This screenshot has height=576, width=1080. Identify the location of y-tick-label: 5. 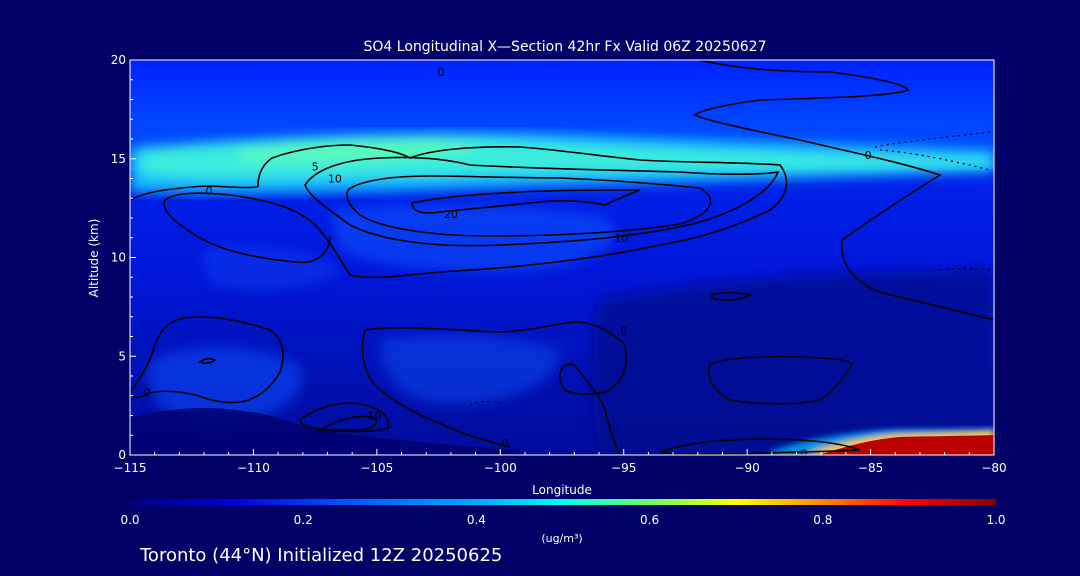
(122, 356).